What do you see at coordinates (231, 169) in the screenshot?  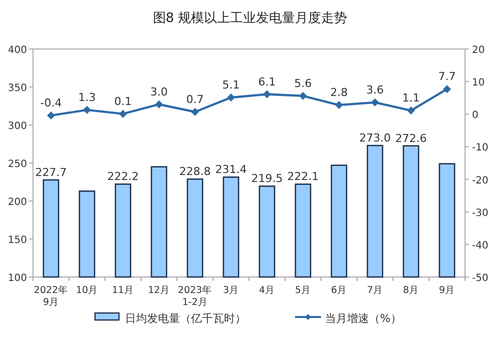 I see `data-label: 231.4` at bounding box center [231, 169].